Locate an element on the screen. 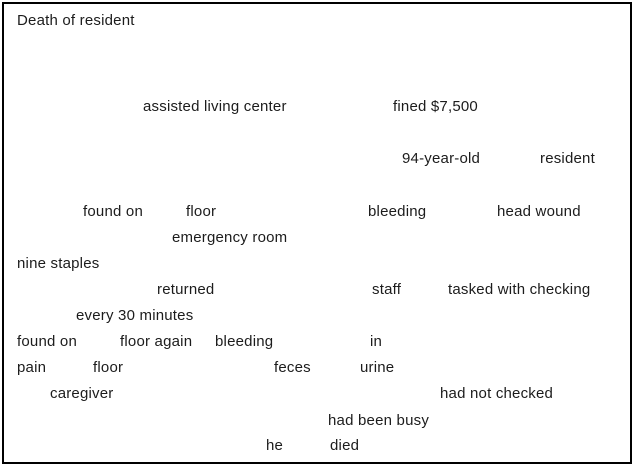  fragment-resident: resident is located at coordinates (567, 158).